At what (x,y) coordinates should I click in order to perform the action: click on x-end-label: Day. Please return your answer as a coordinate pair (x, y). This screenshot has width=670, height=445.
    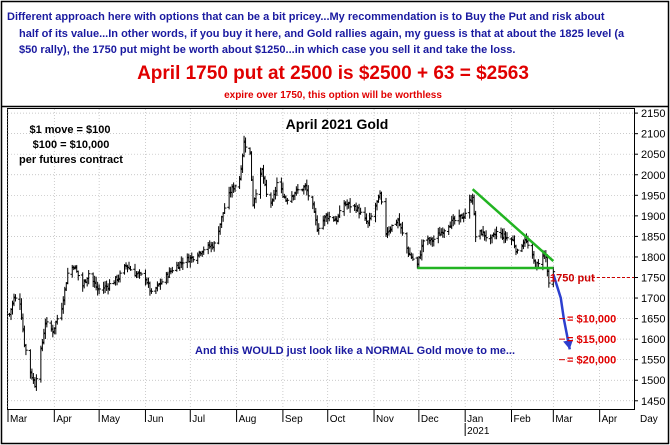
    Looking at the image, I should click on (649, 419).